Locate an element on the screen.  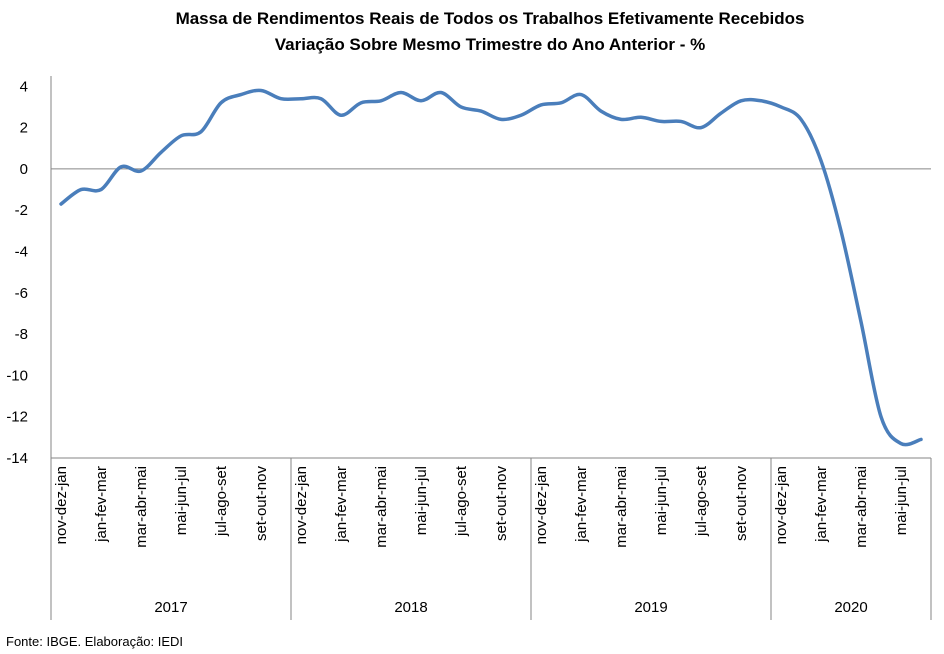
group-label: 2017 is located at coordinates (170, 607).